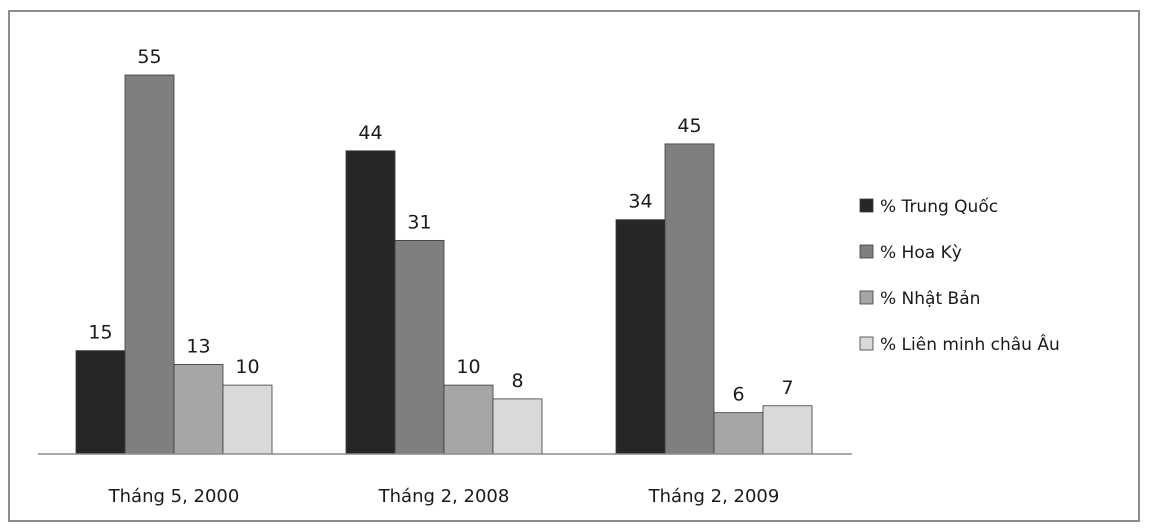 Image resolution: width=1150 pixels, height=530 pixels. I want to click on data-label: 6, so click(738, 395).